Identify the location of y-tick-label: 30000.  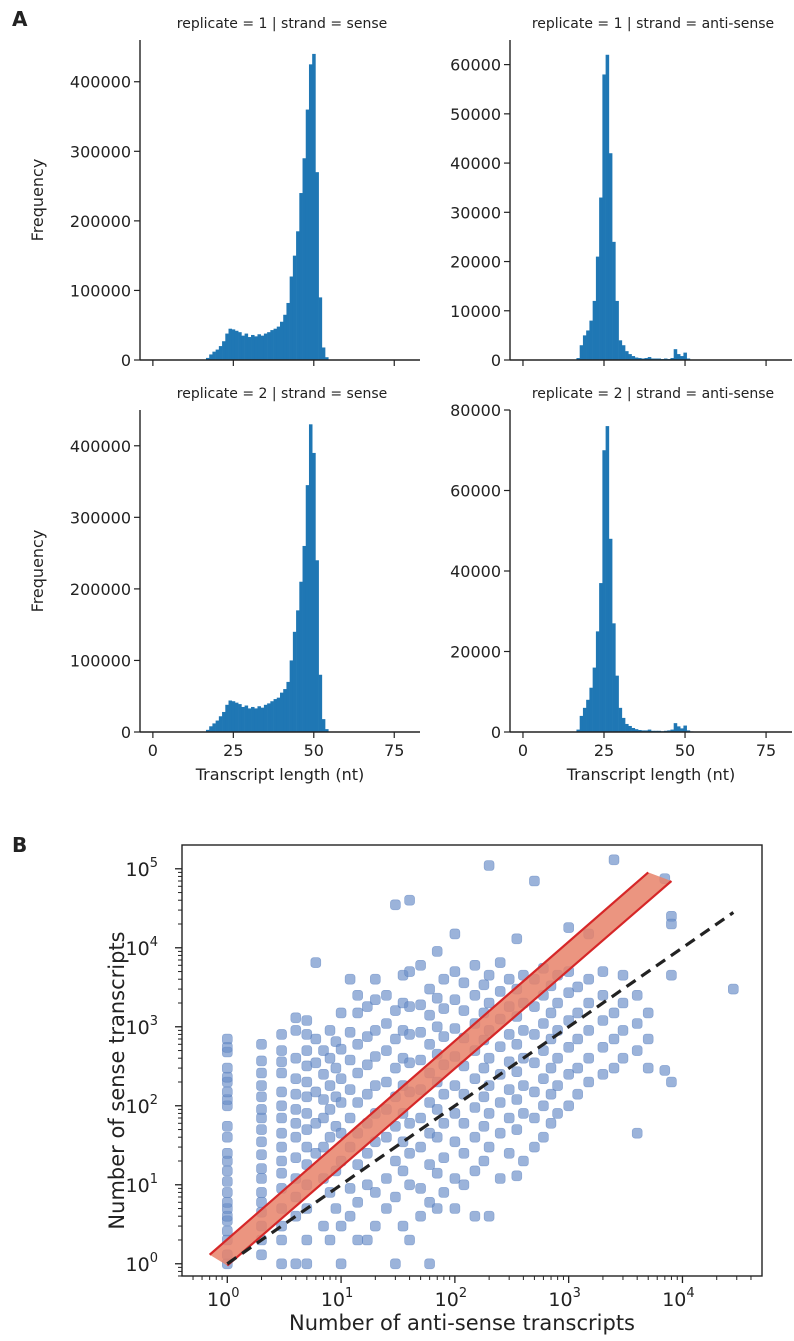
(475, 212).